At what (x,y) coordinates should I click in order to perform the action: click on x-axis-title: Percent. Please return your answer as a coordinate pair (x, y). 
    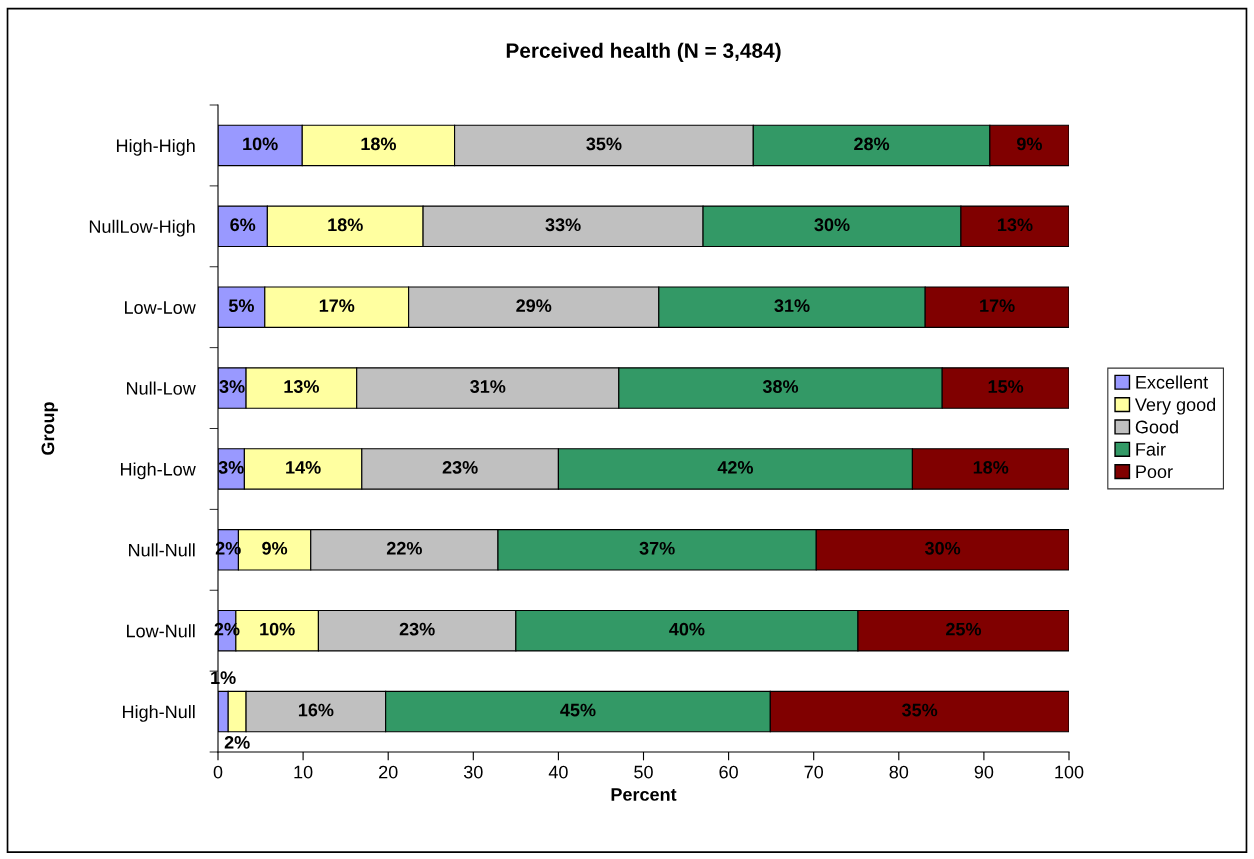
    Looking at the image, I should click on (644, 794).